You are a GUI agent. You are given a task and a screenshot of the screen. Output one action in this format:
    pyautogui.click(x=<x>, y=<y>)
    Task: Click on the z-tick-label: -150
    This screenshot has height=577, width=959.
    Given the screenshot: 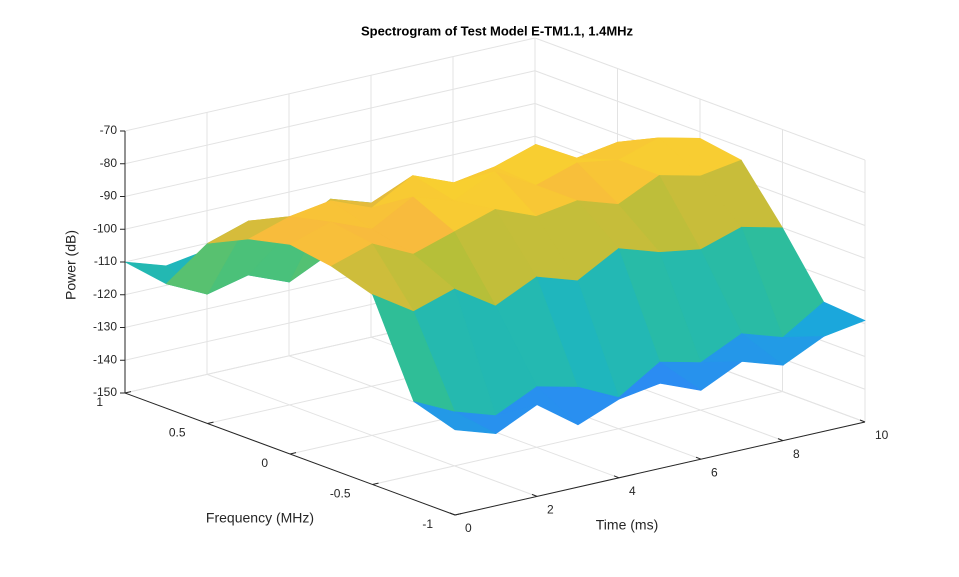 What is the action you would take?
    pyautogui.click(x=105, y=392)
    